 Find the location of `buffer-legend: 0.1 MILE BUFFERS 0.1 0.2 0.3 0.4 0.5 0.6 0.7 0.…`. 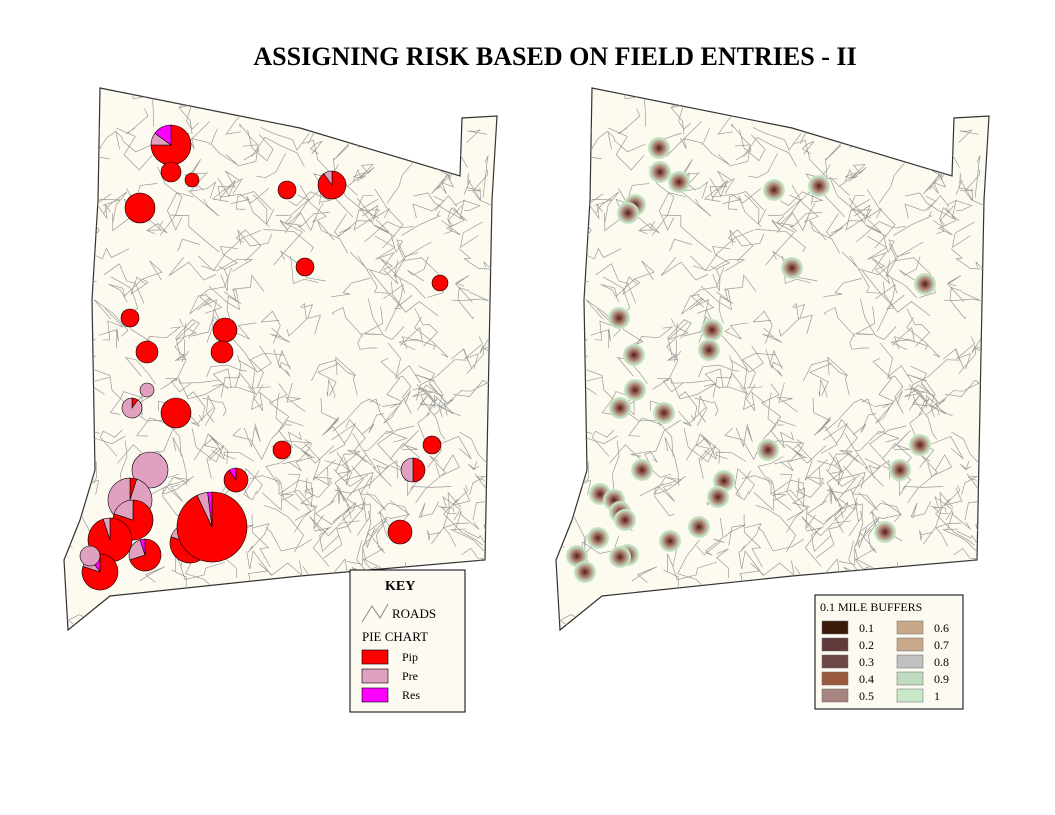

buffer-legend: 0.1 MILE BUFFERS 0.1 0.2 0.3 0.4 0.5 0.6 0.7 0.… is located at coordinates (889, 652).